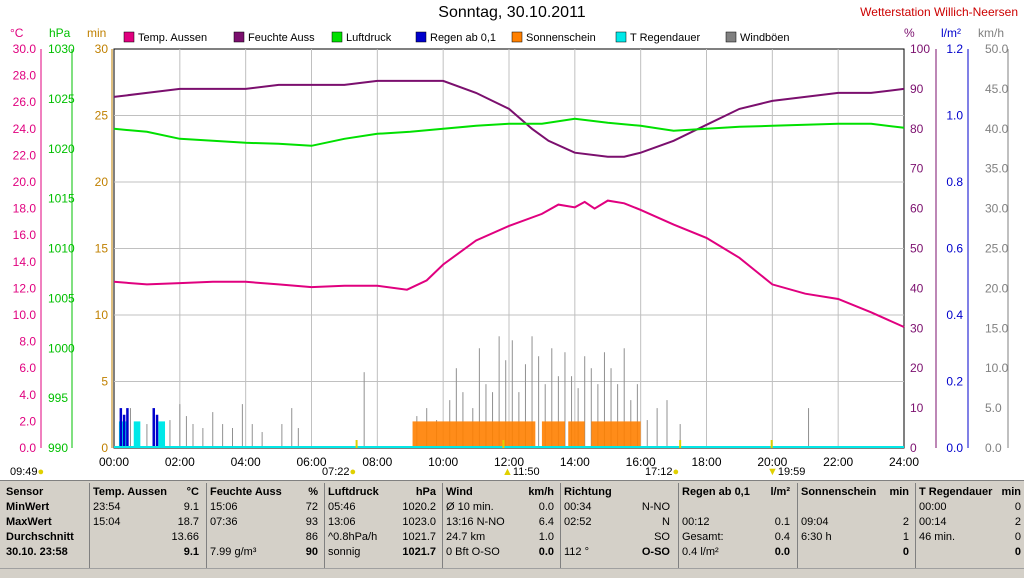 Image resolution: width=1024 pixels, height=578 pixels. What do you see at coordinates (172, 38) in the screenshot?
I see `legend-label: Temp. Aussen` at bounding box center [172, 38].